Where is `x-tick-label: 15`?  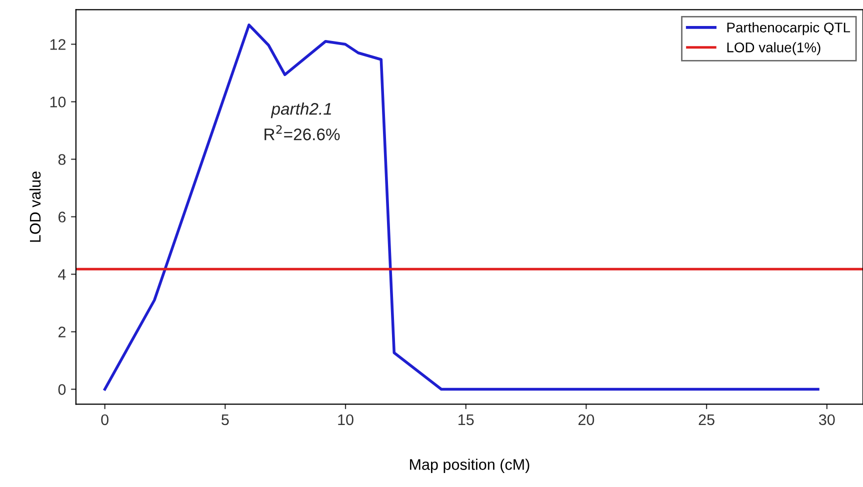
x-tick-label: 15 is located at coordinates (466, 420).